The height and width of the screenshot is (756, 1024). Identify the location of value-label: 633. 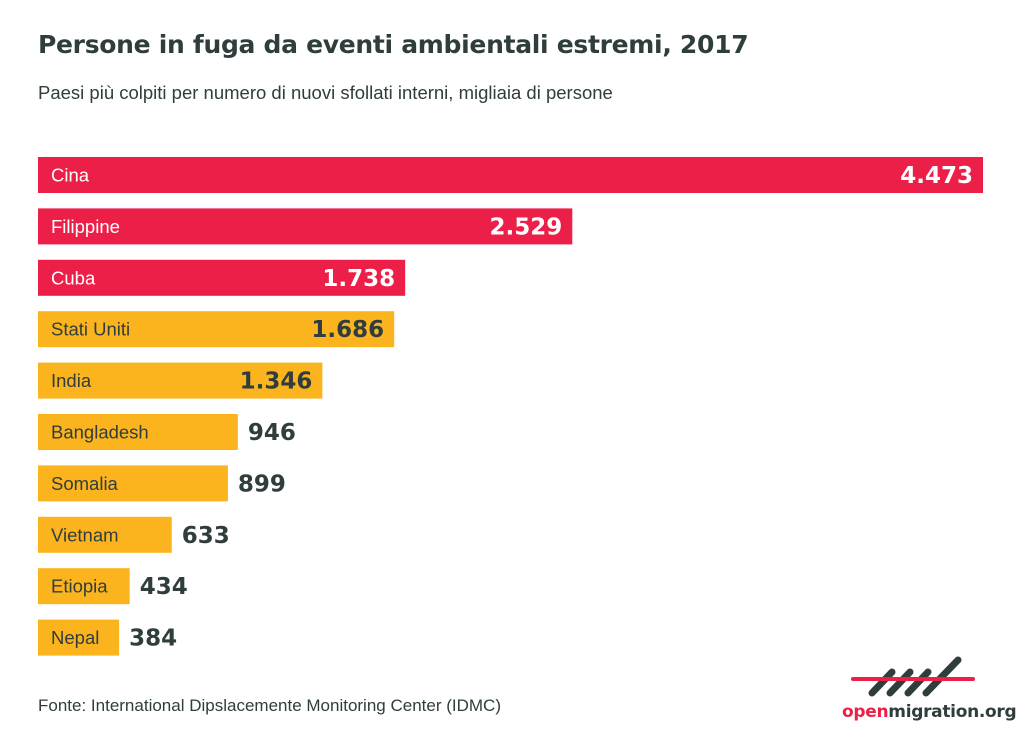
(206, 536).